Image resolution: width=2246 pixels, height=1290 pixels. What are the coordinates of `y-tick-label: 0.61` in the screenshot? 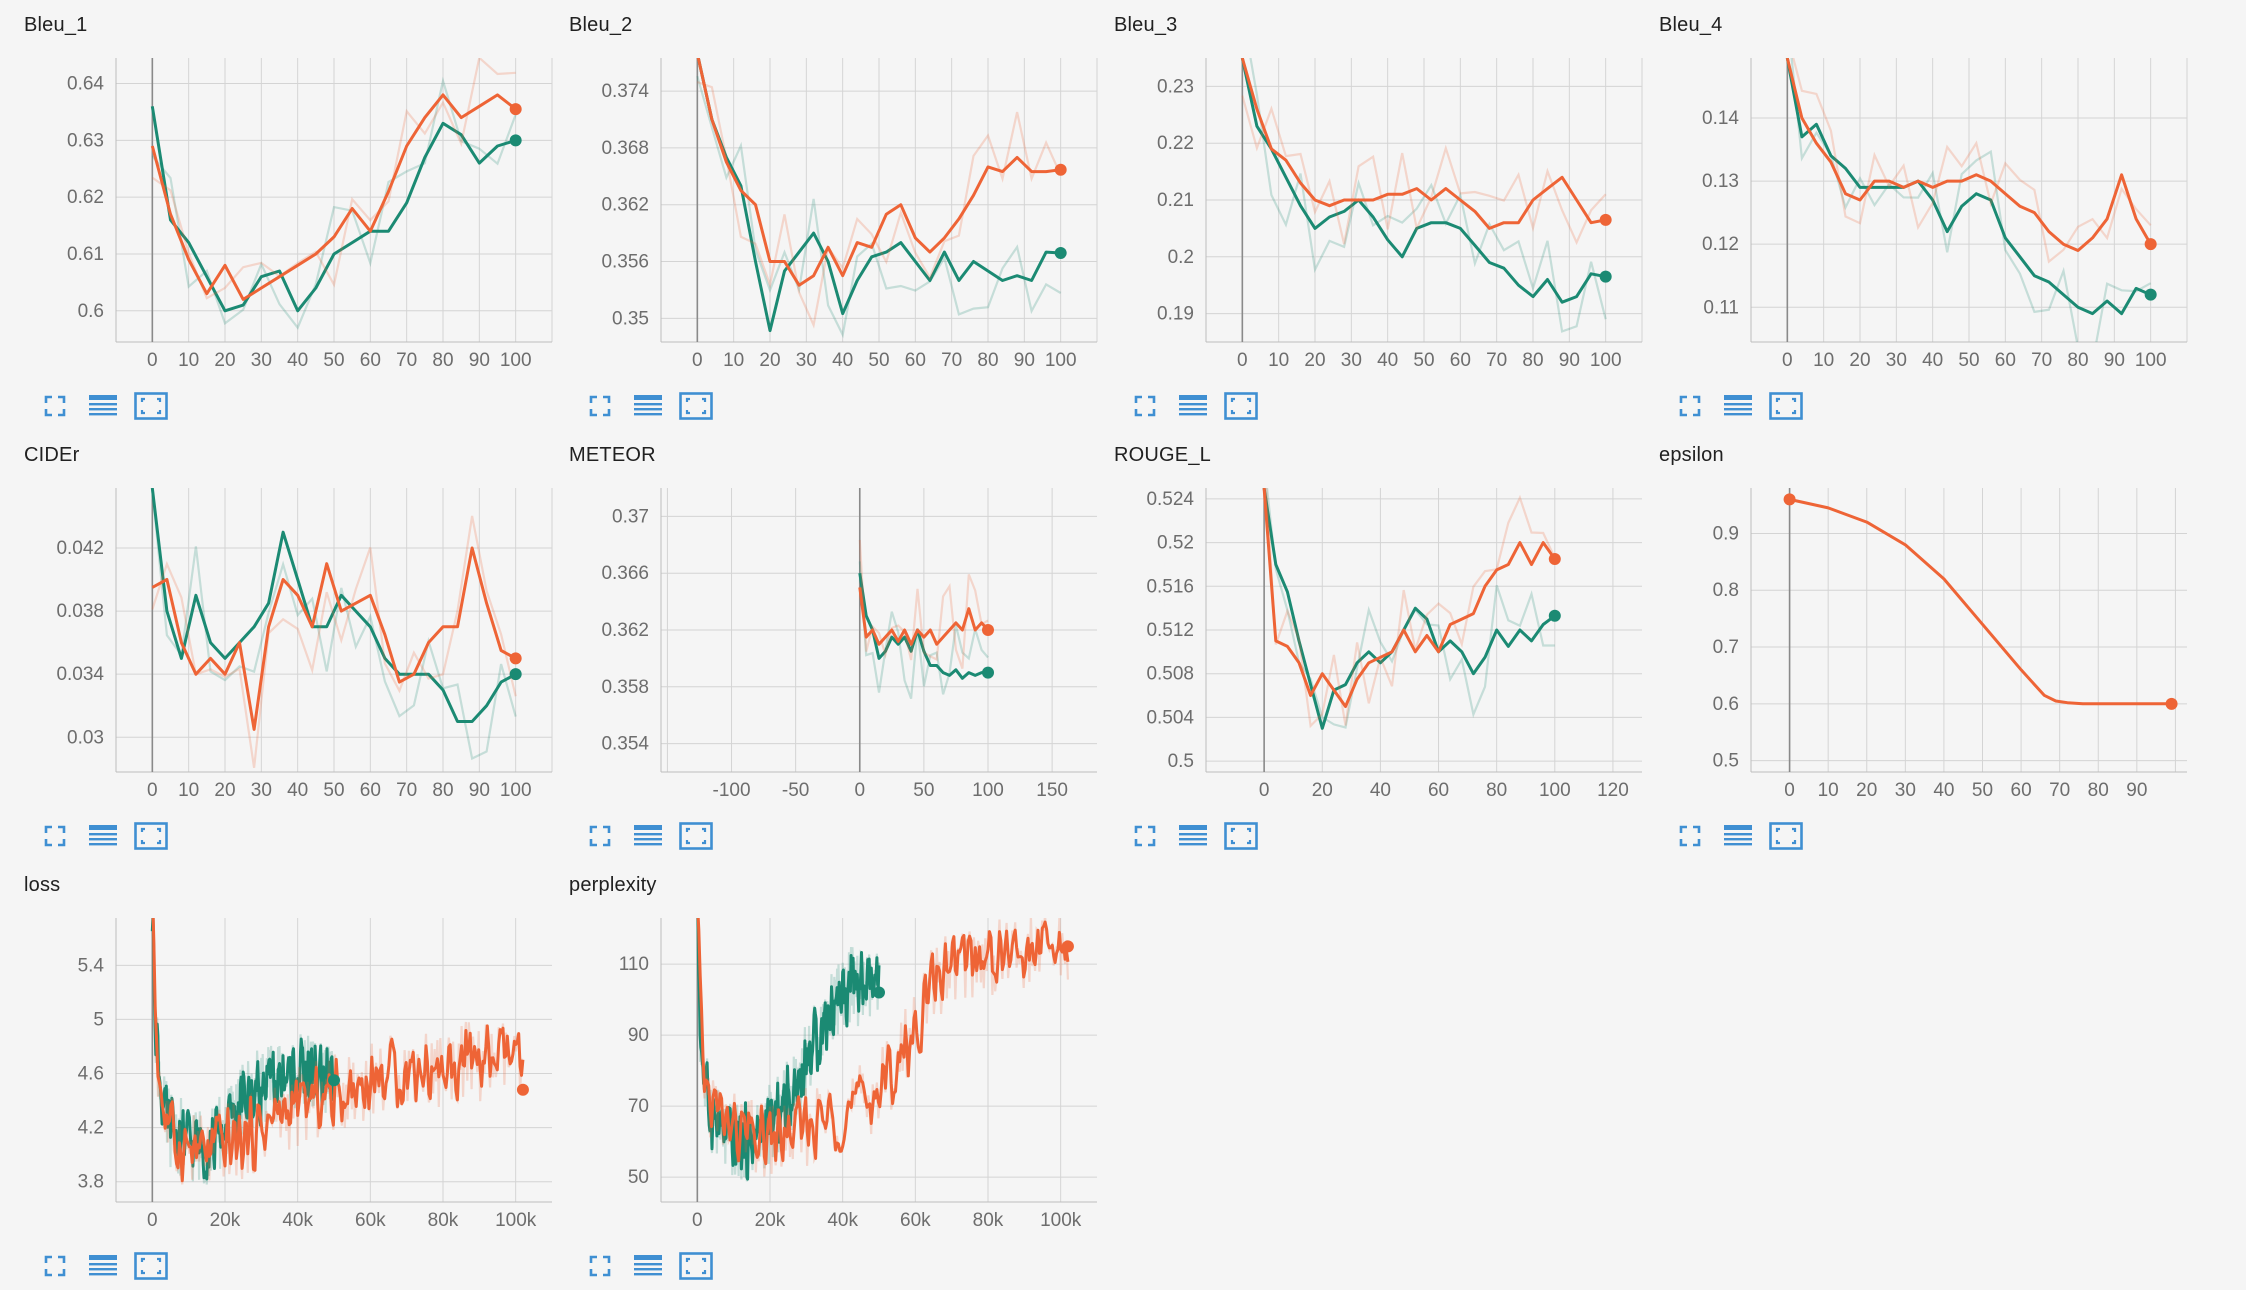 It's located at (85, 254).